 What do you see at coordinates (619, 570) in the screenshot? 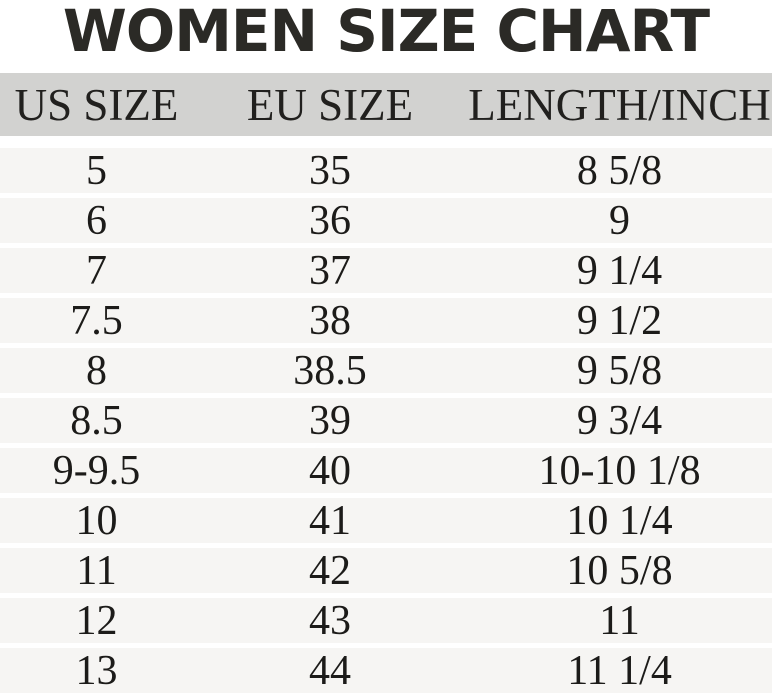
I see `table-cell: 10 5/8` at bounding box center [619, 570].